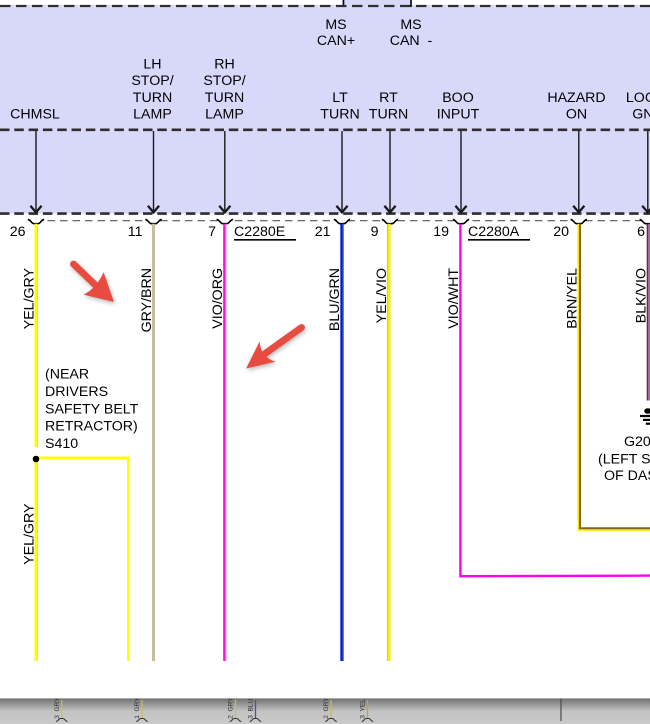  I want to click on svg-text: CHMSL, so click(35, 115).